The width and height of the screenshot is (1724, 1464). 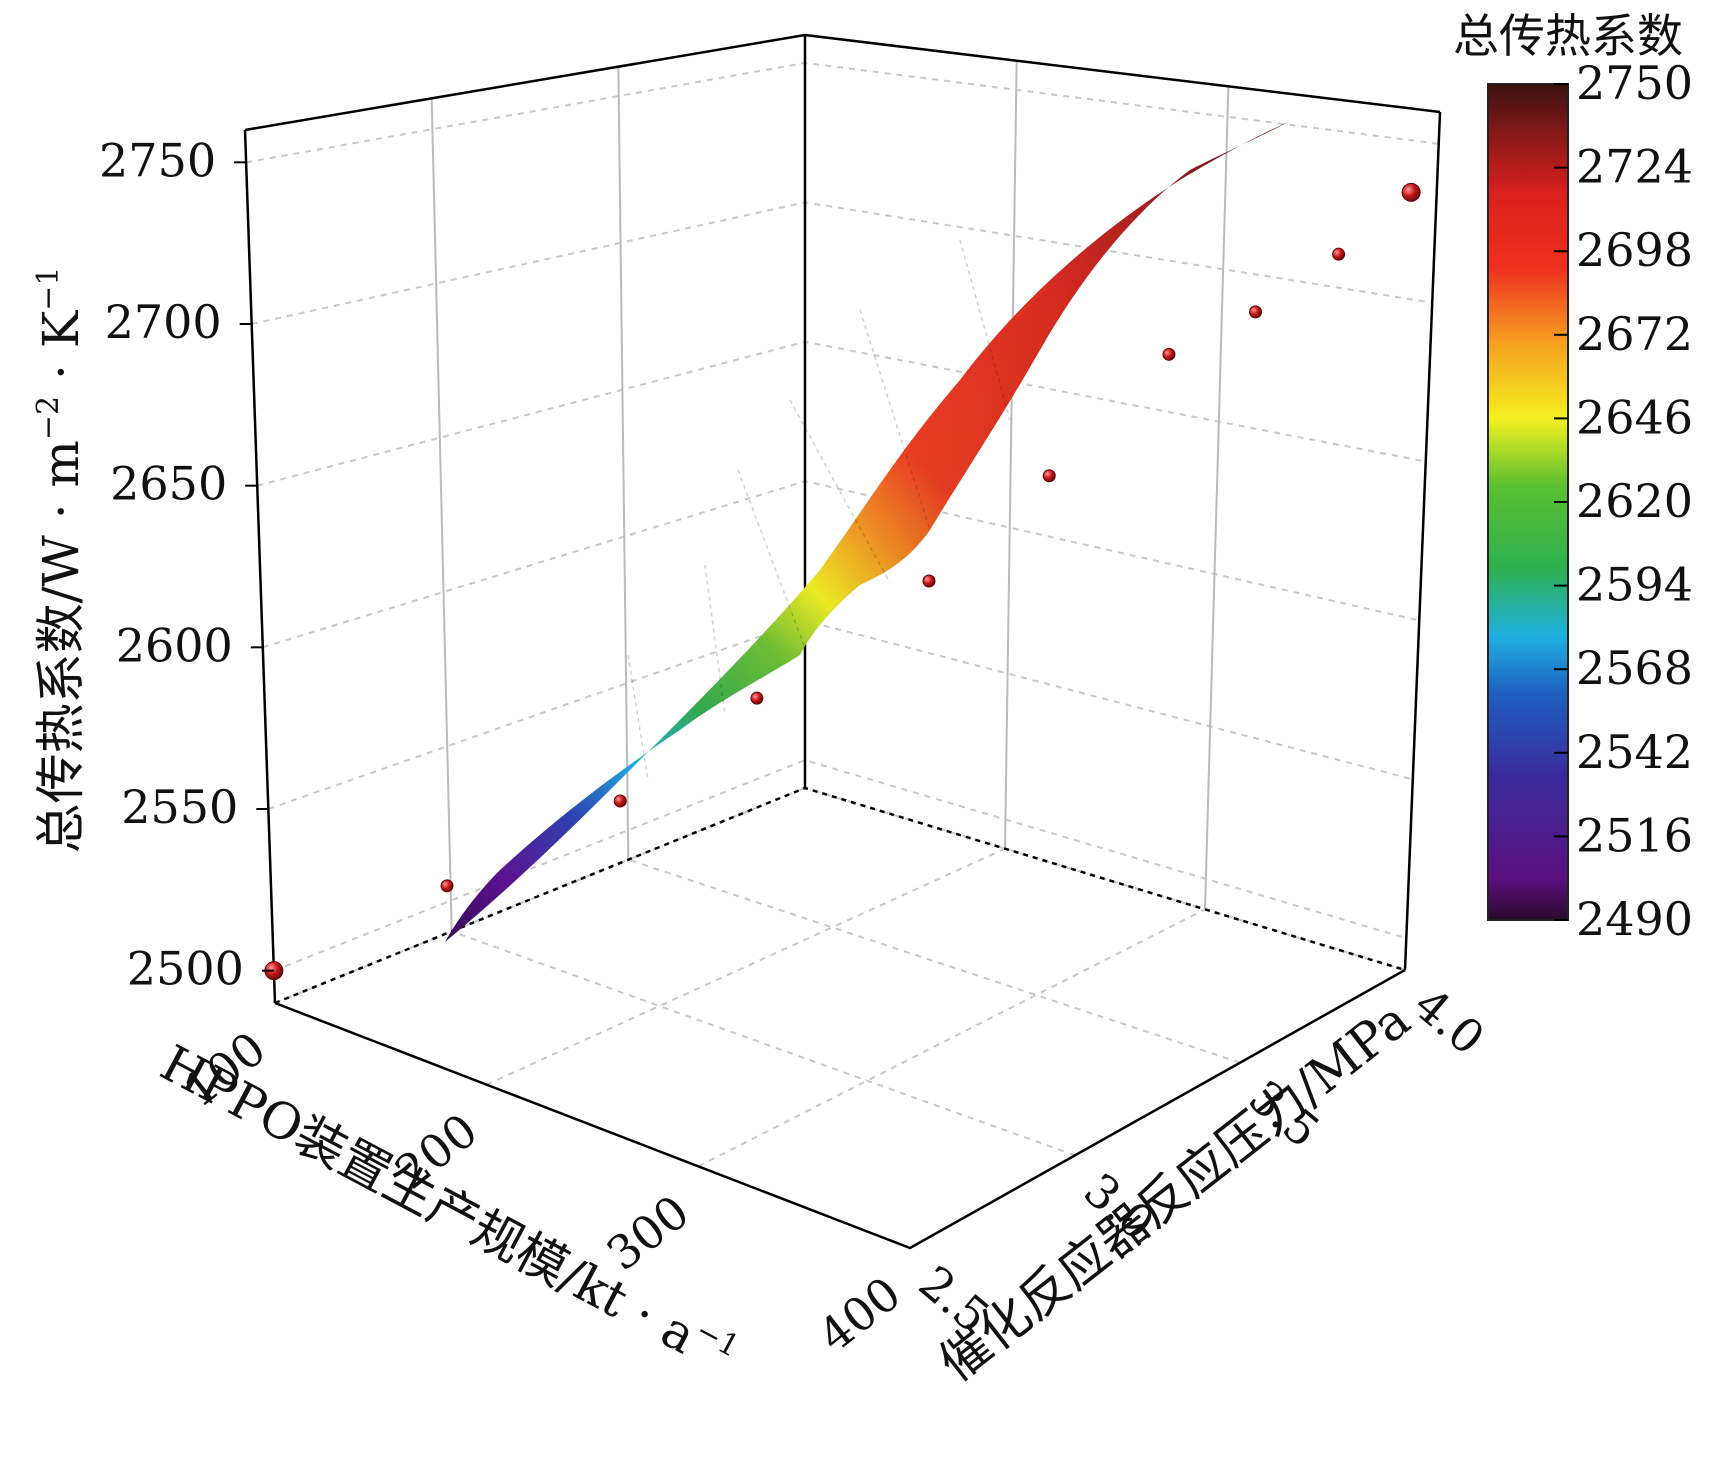 I want to click on colorbar-tick-label: 2698, so click(x=1634, y=250).